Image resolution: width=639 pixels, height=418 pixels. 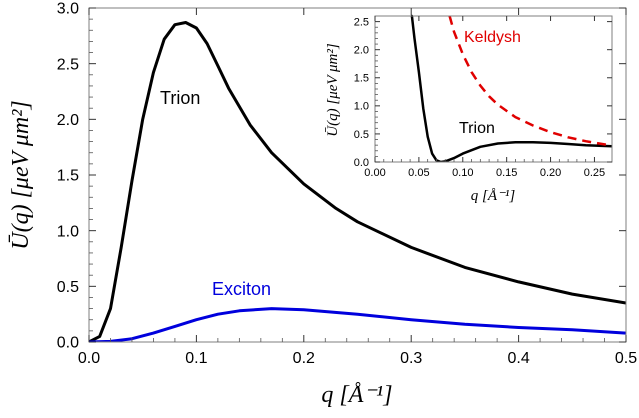 What do you see at coordinates (361, 79) in the screenshot?
I see `inset-y-tick-label: 1.5` at bounding box center [361, 79].